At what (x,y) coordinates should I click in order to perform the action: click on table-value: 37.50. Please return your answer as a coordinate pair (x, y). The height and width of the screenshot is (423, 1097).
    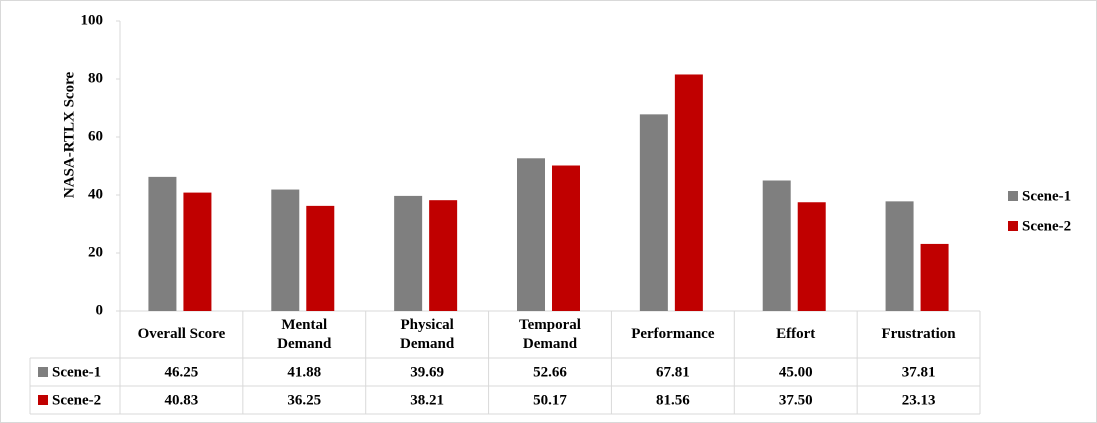
    Looking at the image, I should click on (796, 400).